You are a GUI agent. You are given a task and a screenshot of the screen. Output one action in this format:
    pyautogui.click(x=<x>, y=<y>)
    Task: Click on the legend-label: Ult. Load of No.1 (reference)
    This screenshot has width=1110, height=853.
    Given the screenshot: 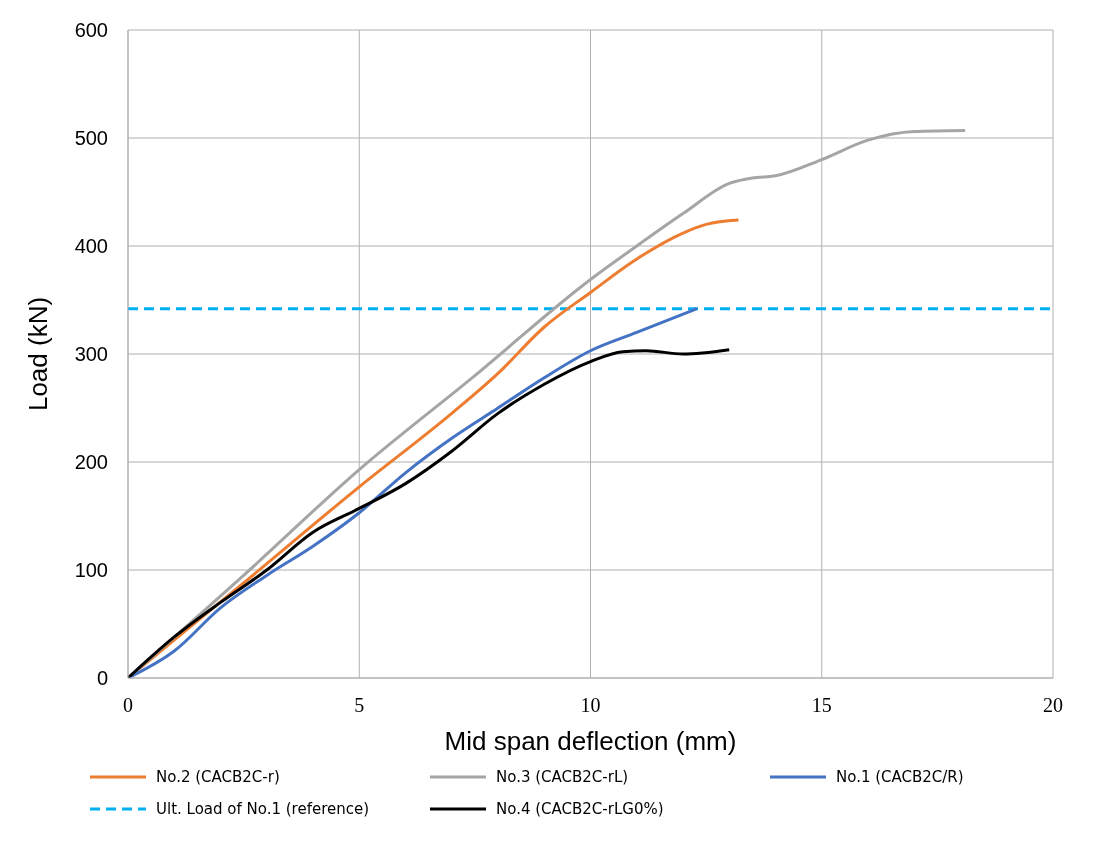 What is the action you would take?
    pyautogui.click(x=263, y=809)
    